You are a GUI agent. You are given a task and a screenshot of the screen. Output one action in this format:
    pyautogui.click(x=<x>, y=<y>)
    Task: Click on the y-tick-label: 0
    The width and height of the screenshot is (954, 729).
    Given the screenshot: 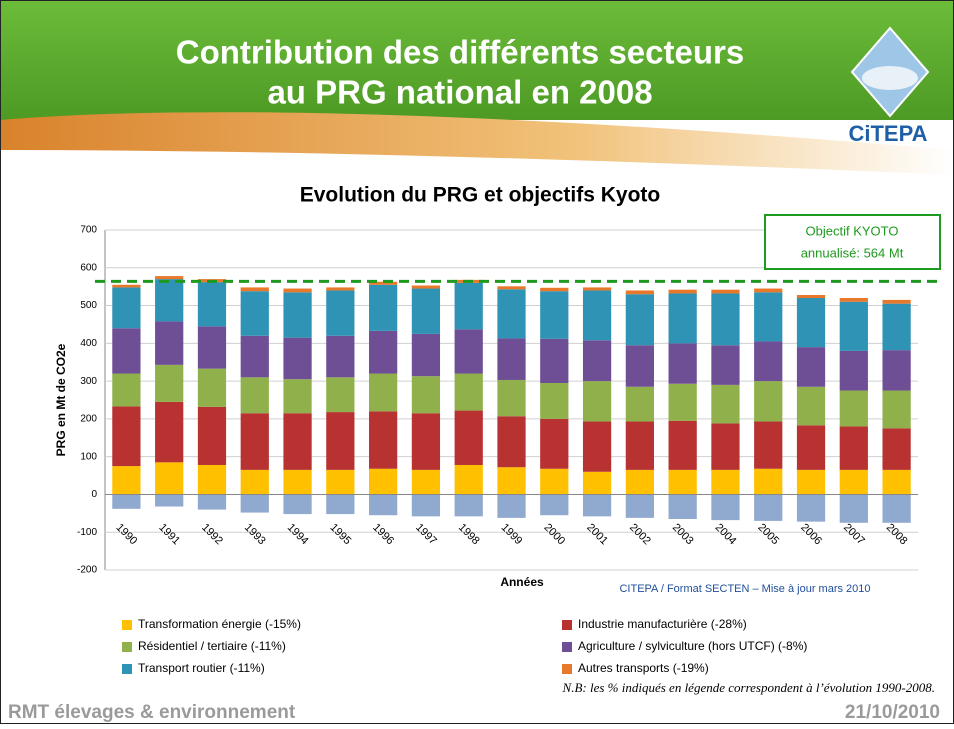 What is the action you would take?
    pyautogui.click(x=94, y=494)
    